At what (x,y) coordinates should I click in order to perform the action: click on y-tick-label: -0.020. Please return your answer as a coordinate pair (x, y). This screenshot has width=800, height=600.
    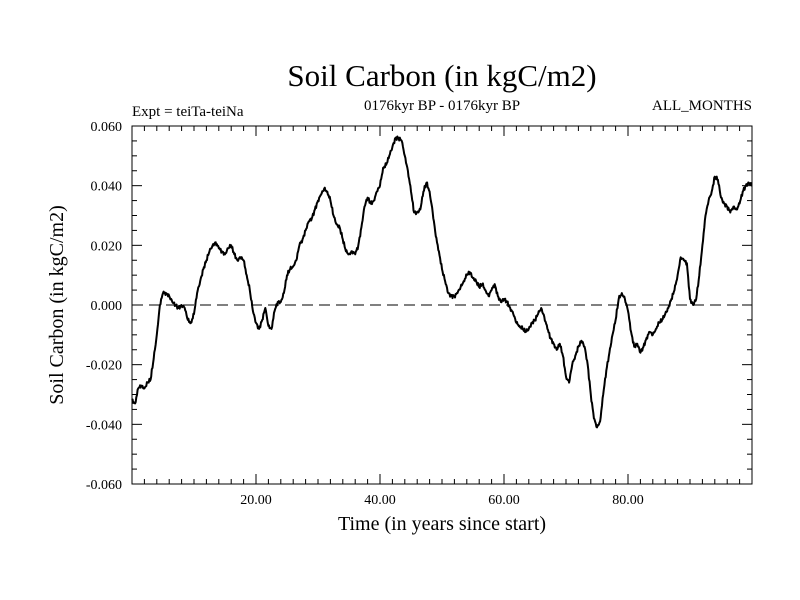
    Looking at the image, I should click on (104, 366).